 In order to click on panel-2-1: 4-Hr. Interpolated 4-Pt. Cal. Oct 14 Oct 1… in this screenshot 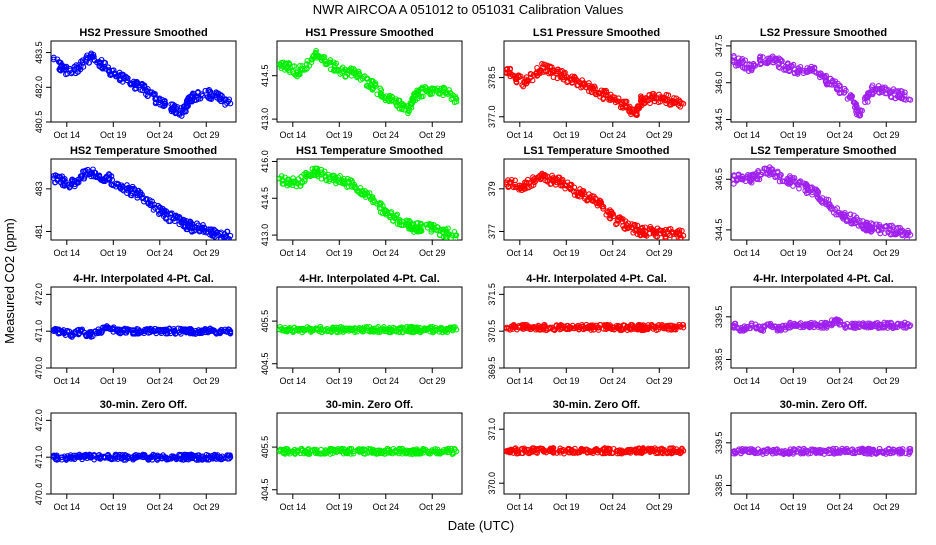, I will do `click(361, 329)`.